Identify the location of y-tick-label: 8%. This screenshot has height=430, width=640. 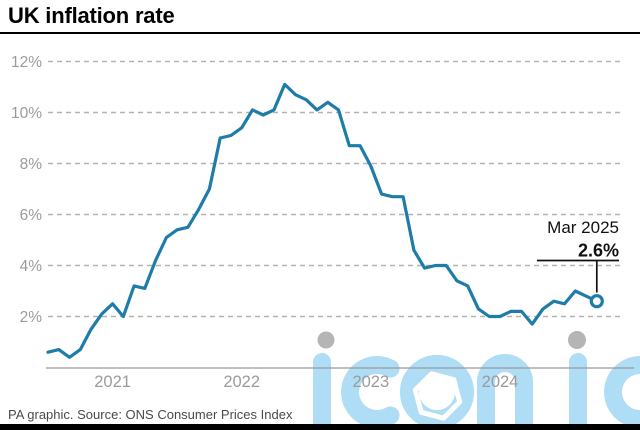
(31, 164).